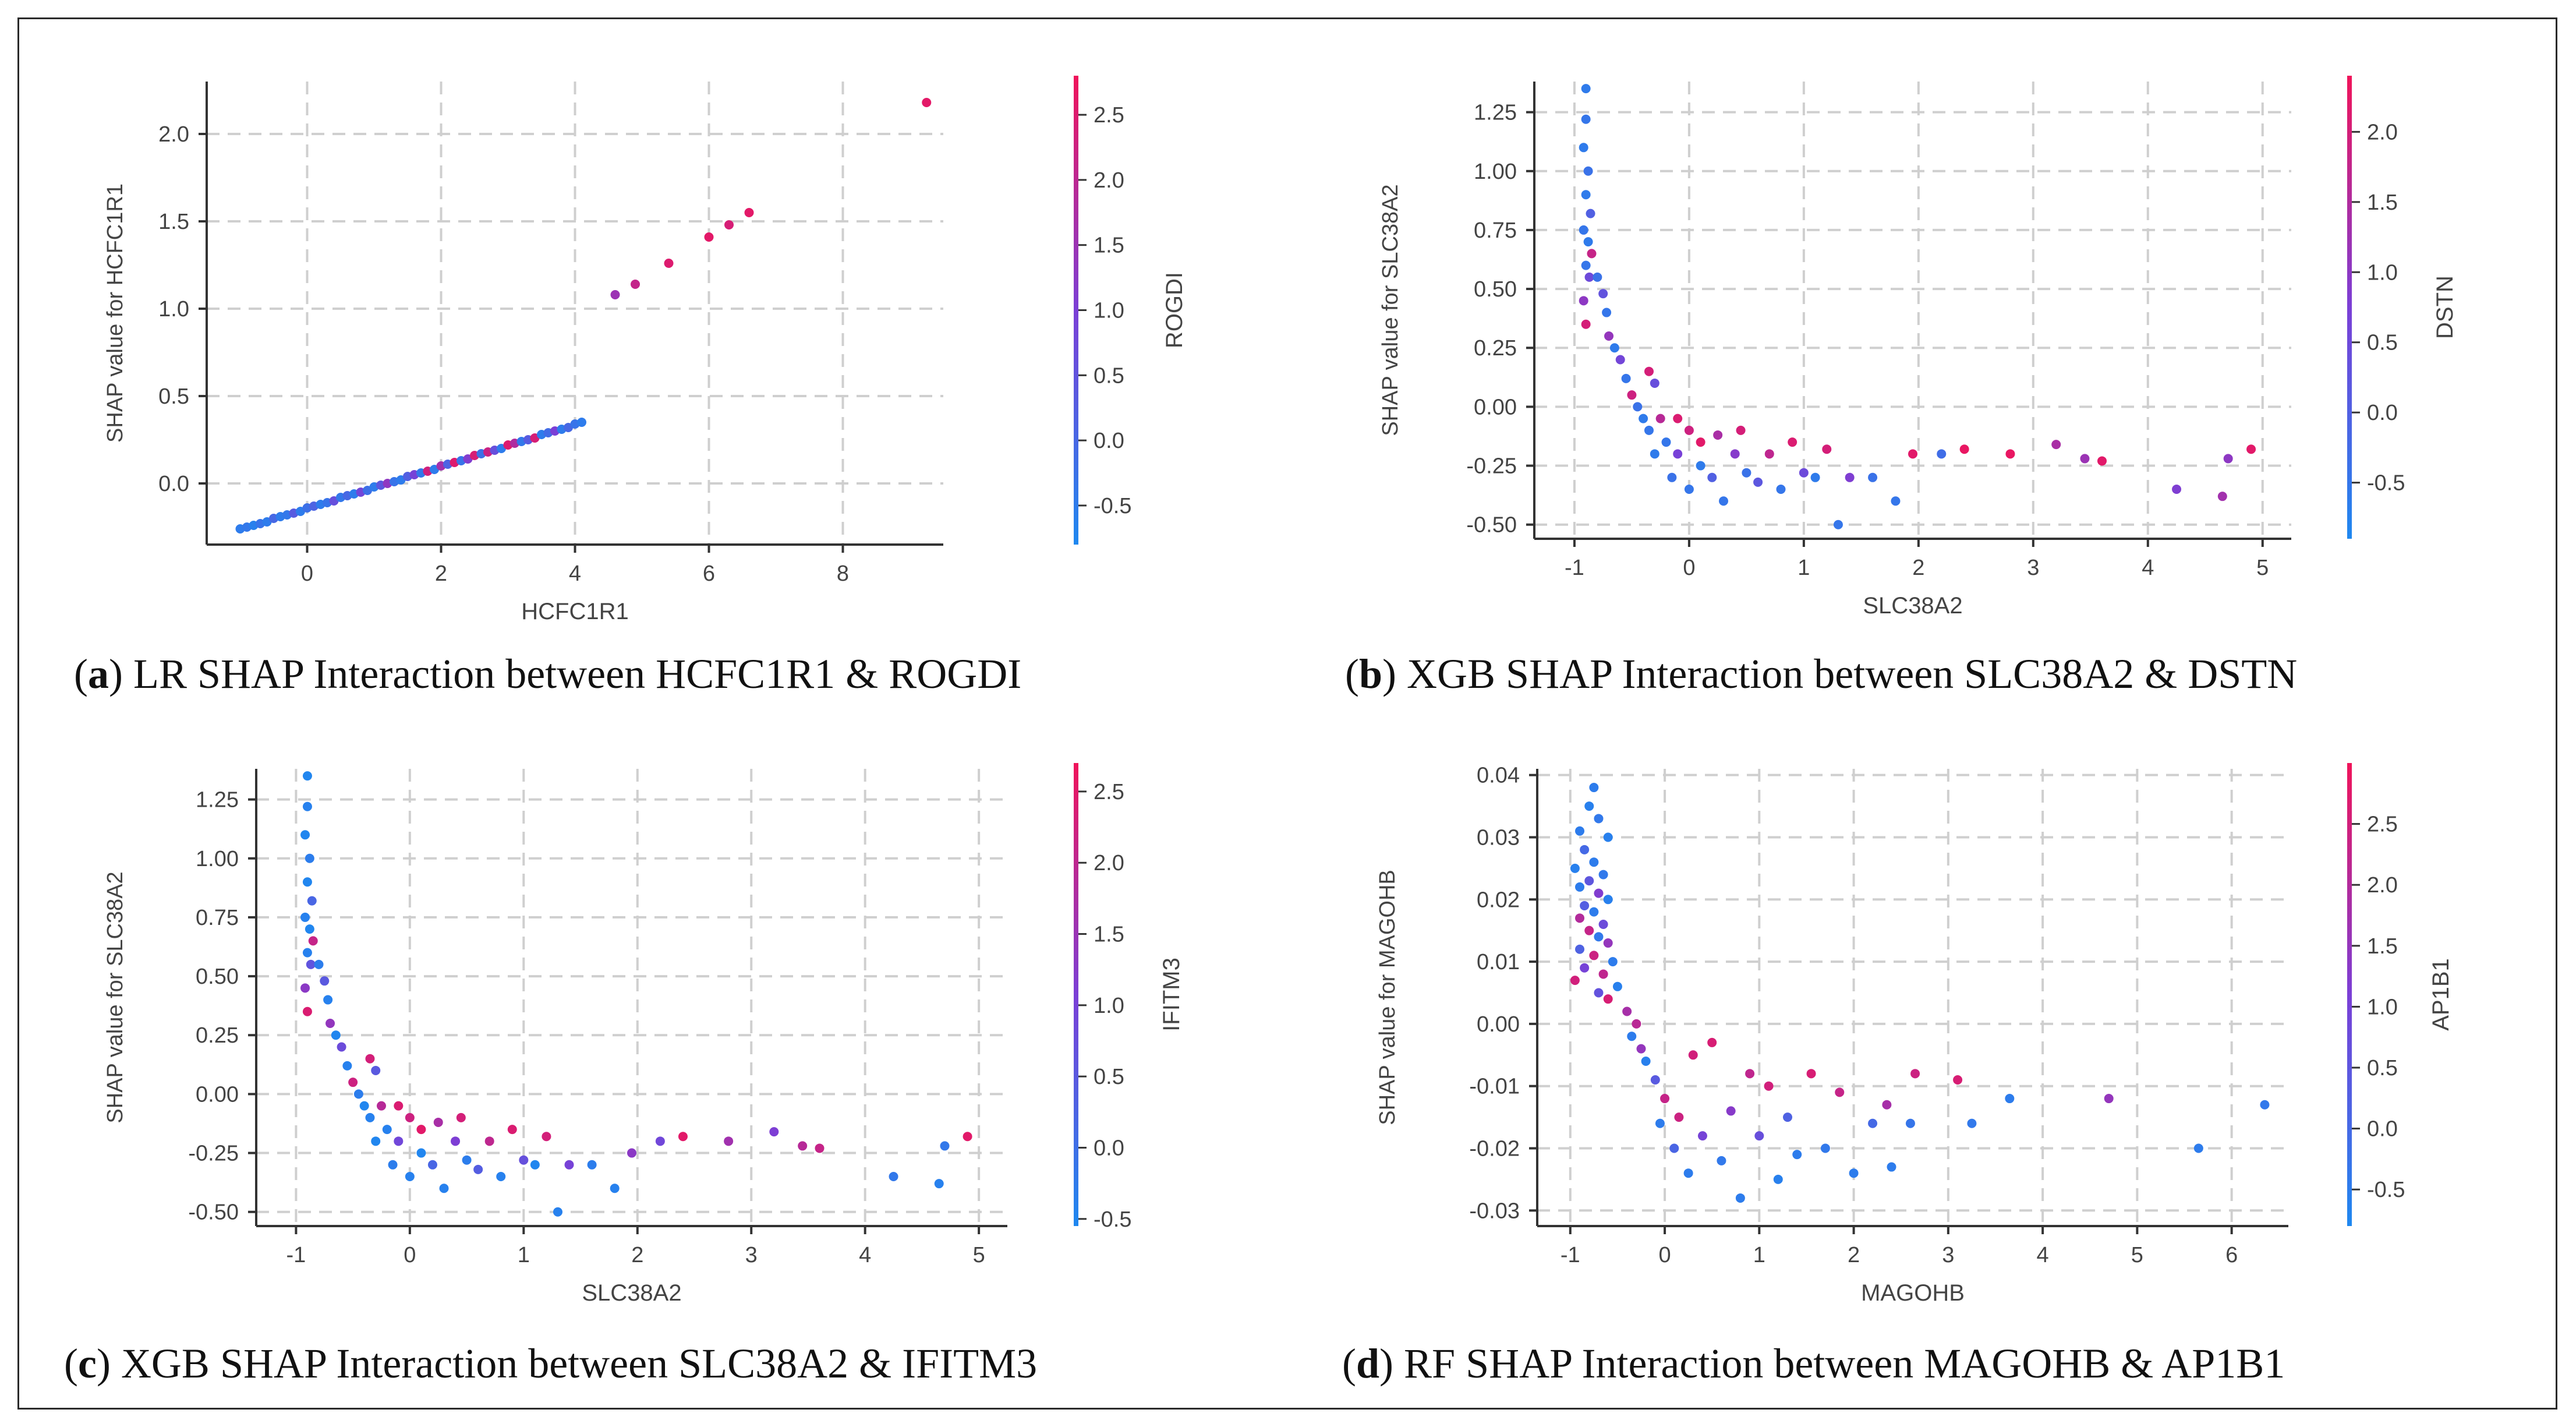 This screenshot has height=1427, width=2576. What do you see at coordinates (1109, 1006) in the screenshot?
I see `colorbar-tick-label: 1.0` at bounding box center [1109, 1006].